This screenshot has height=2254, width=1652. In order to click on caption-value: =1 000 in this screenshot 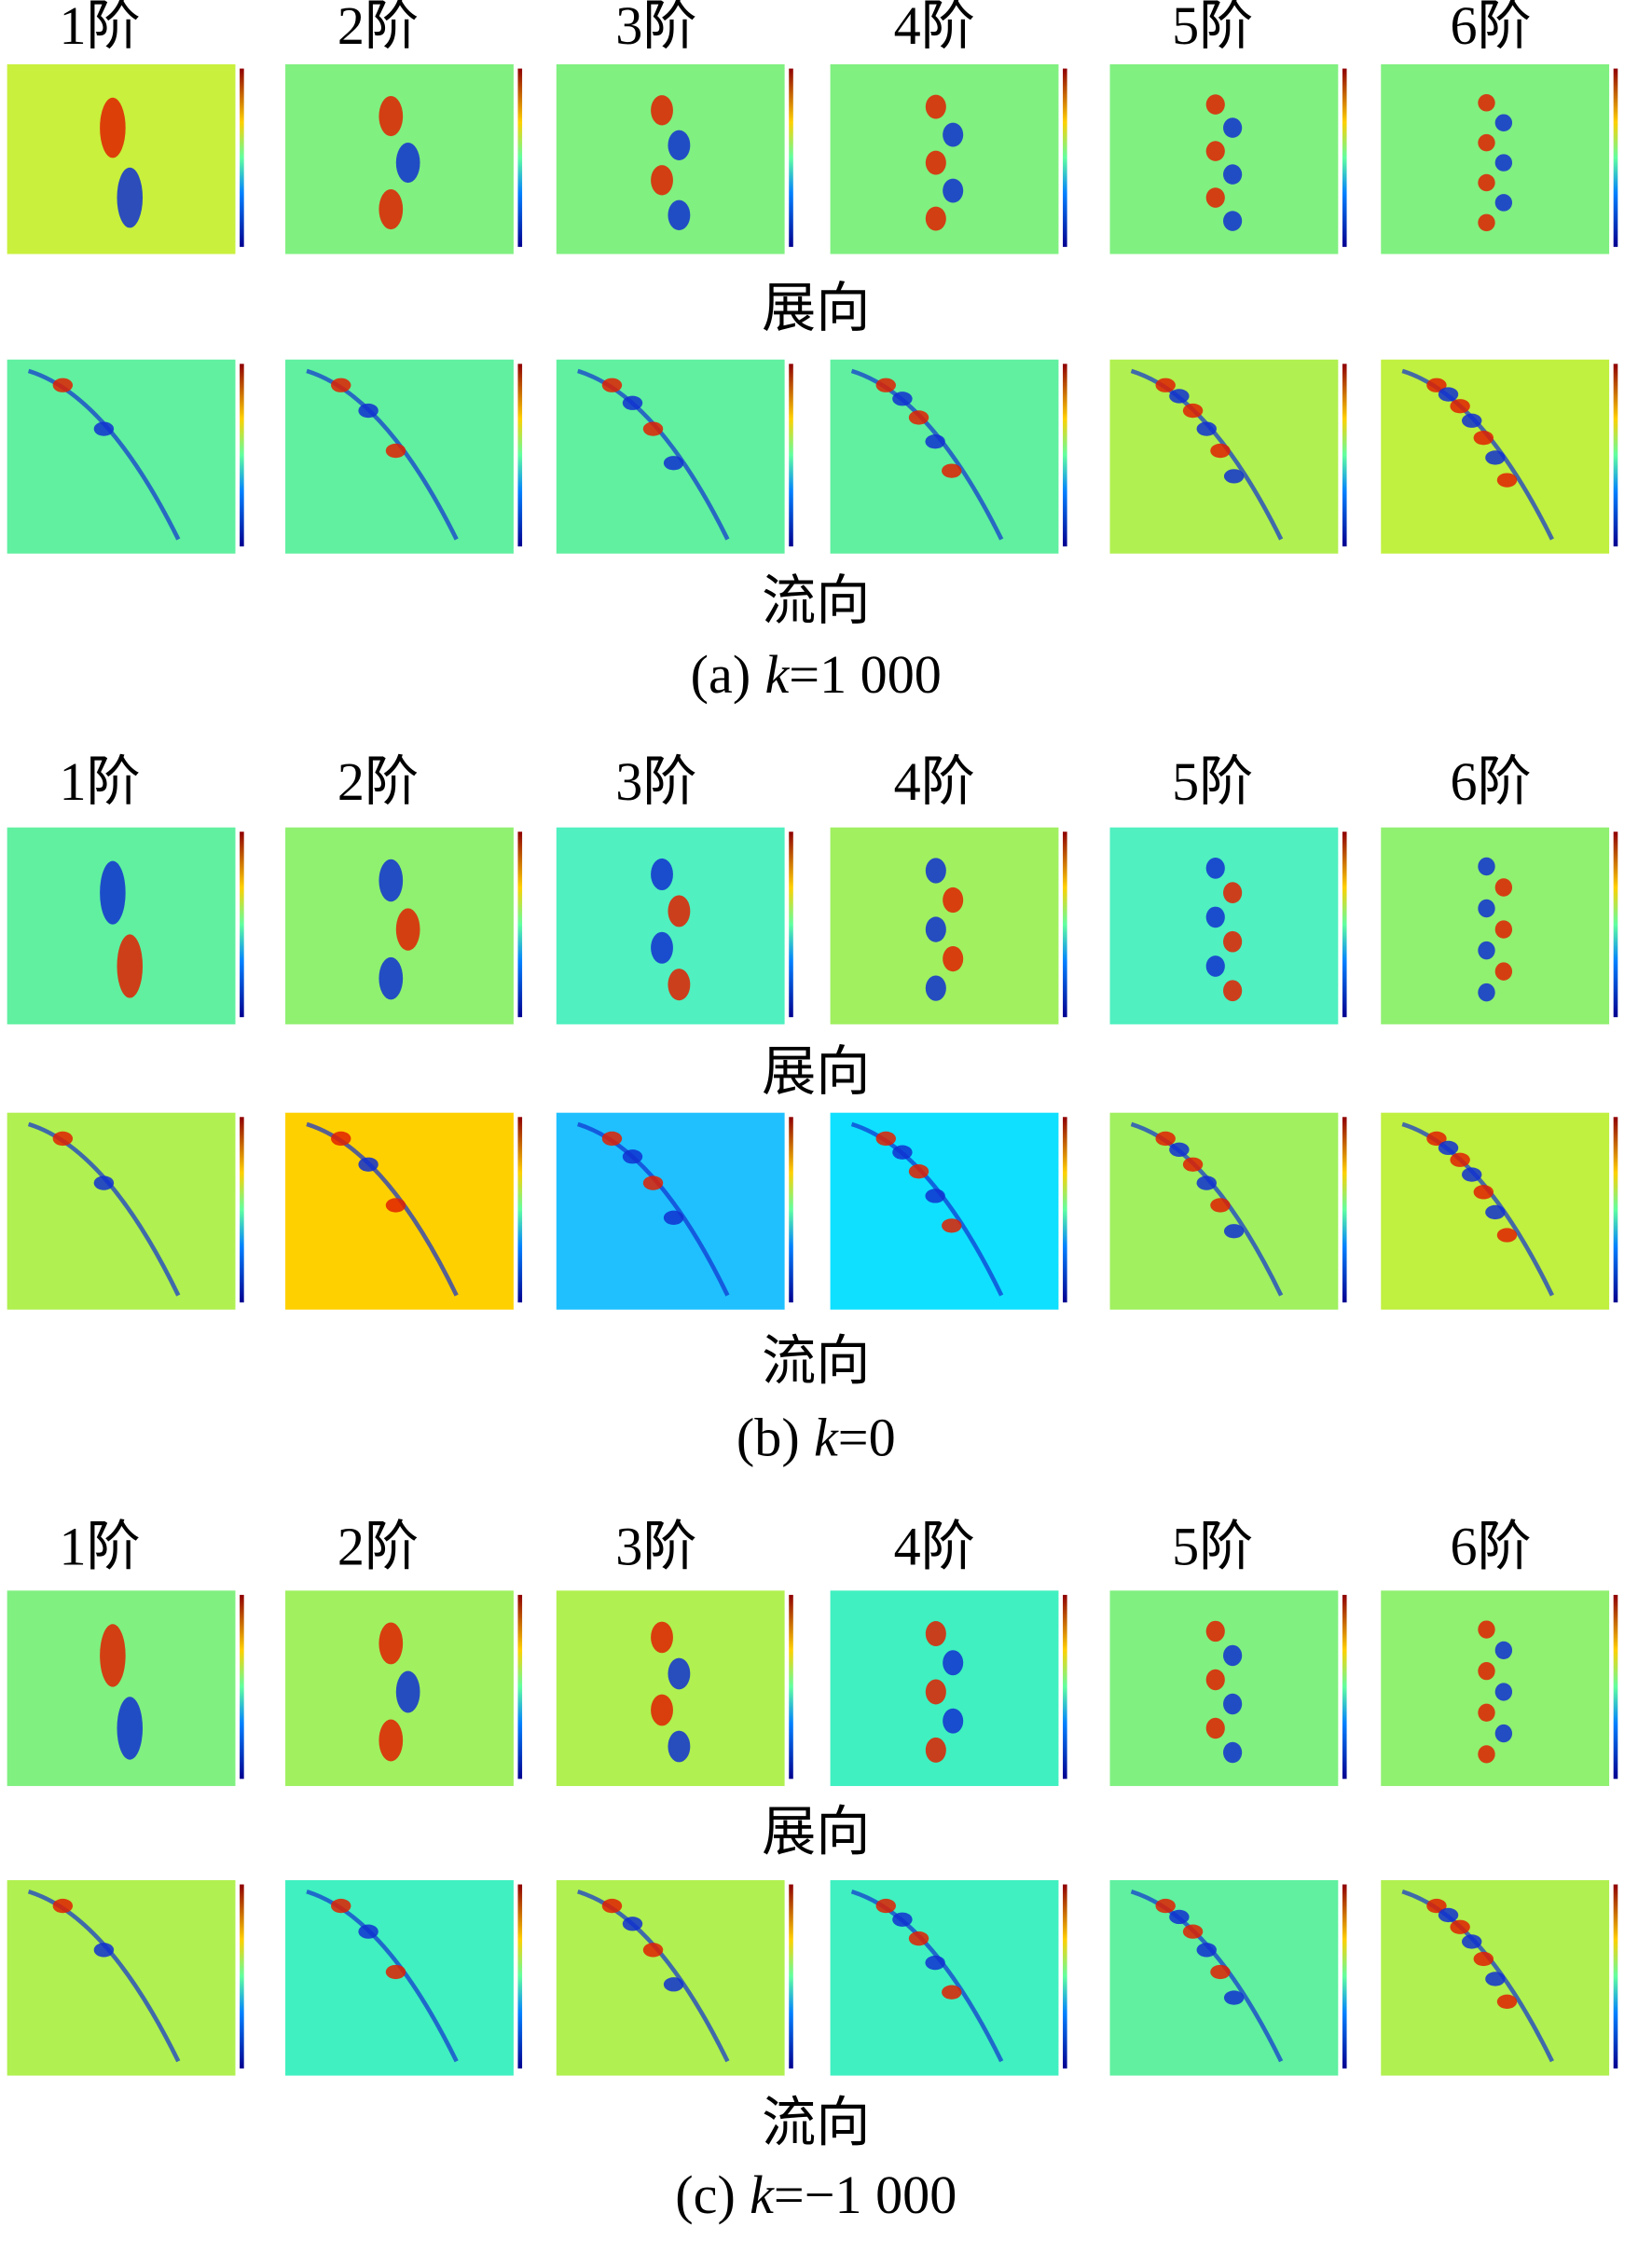, I will do `click(865, 675)`.